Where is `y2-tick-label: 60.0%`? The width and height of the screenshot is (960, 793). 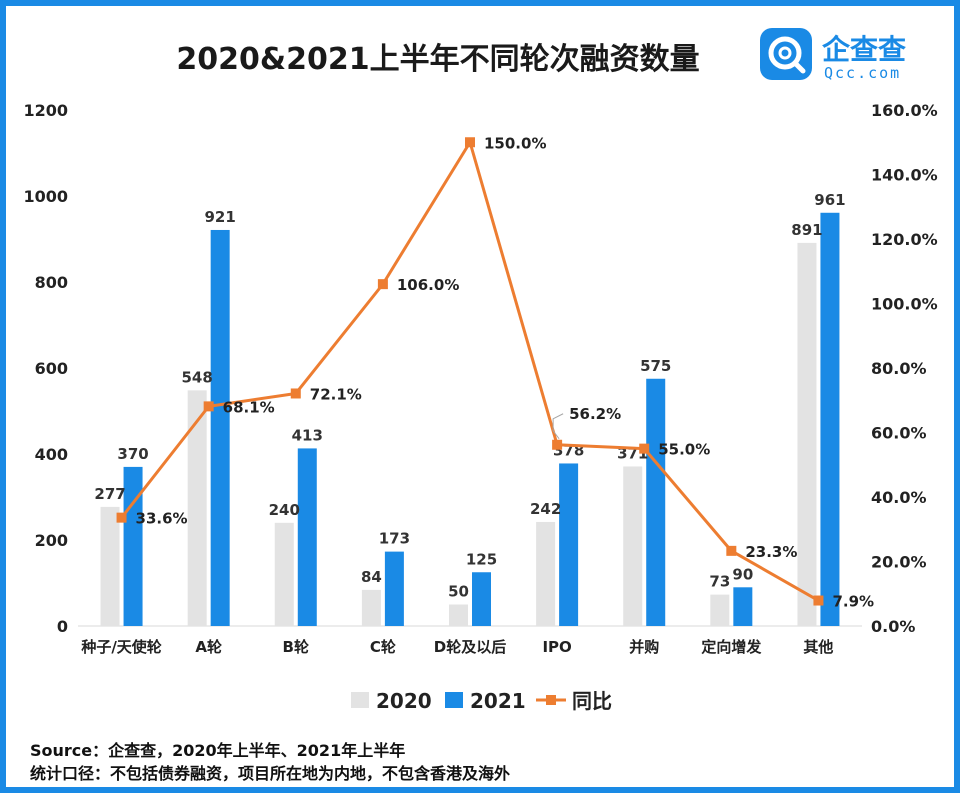 y2-tick-label: 60.0% is located at coordinates (899, 433).